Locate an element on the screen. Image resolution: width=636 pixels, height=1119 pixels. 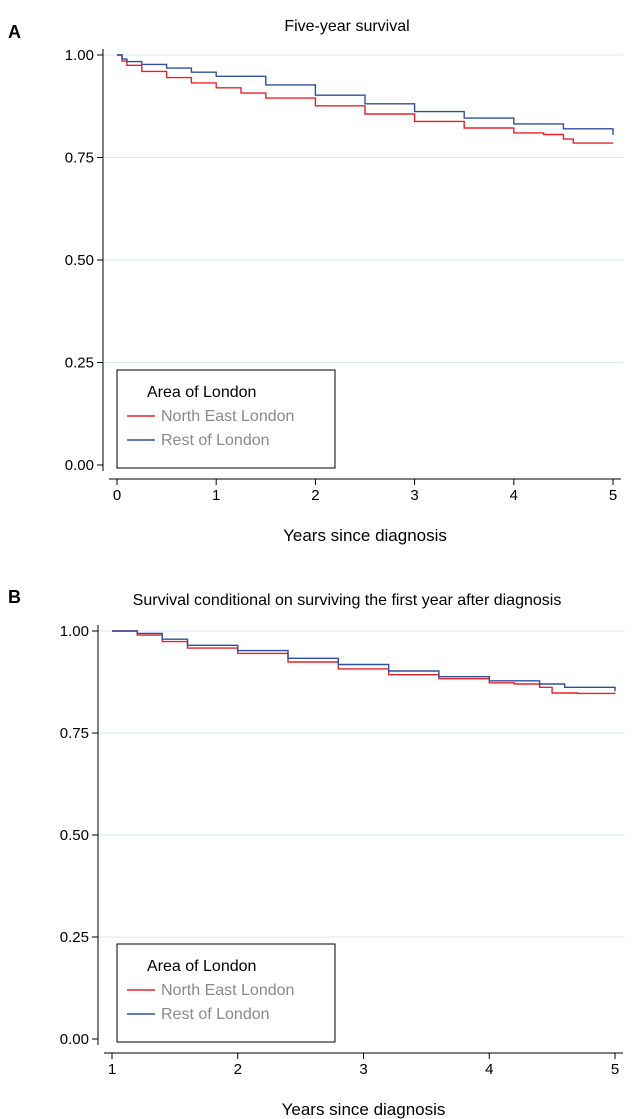
x-tick-label: 0 is located at coordinates (117, 495).